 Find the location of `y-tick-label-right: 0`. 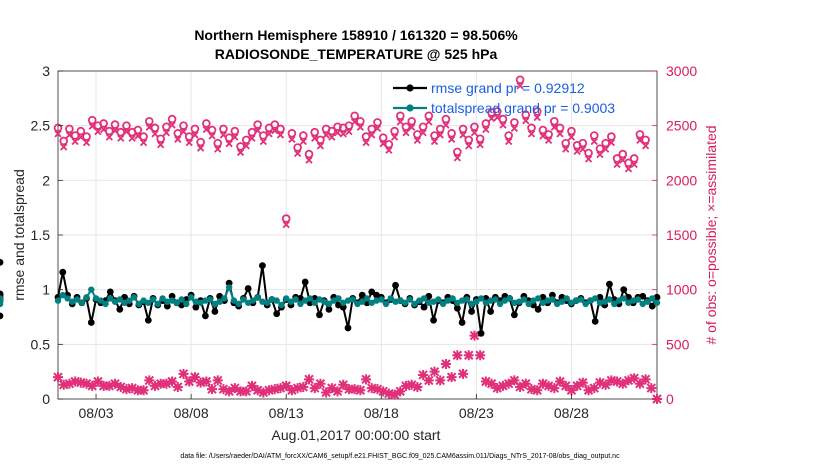

y-tick-label-right: 0 is located at coordinates (670, 399).